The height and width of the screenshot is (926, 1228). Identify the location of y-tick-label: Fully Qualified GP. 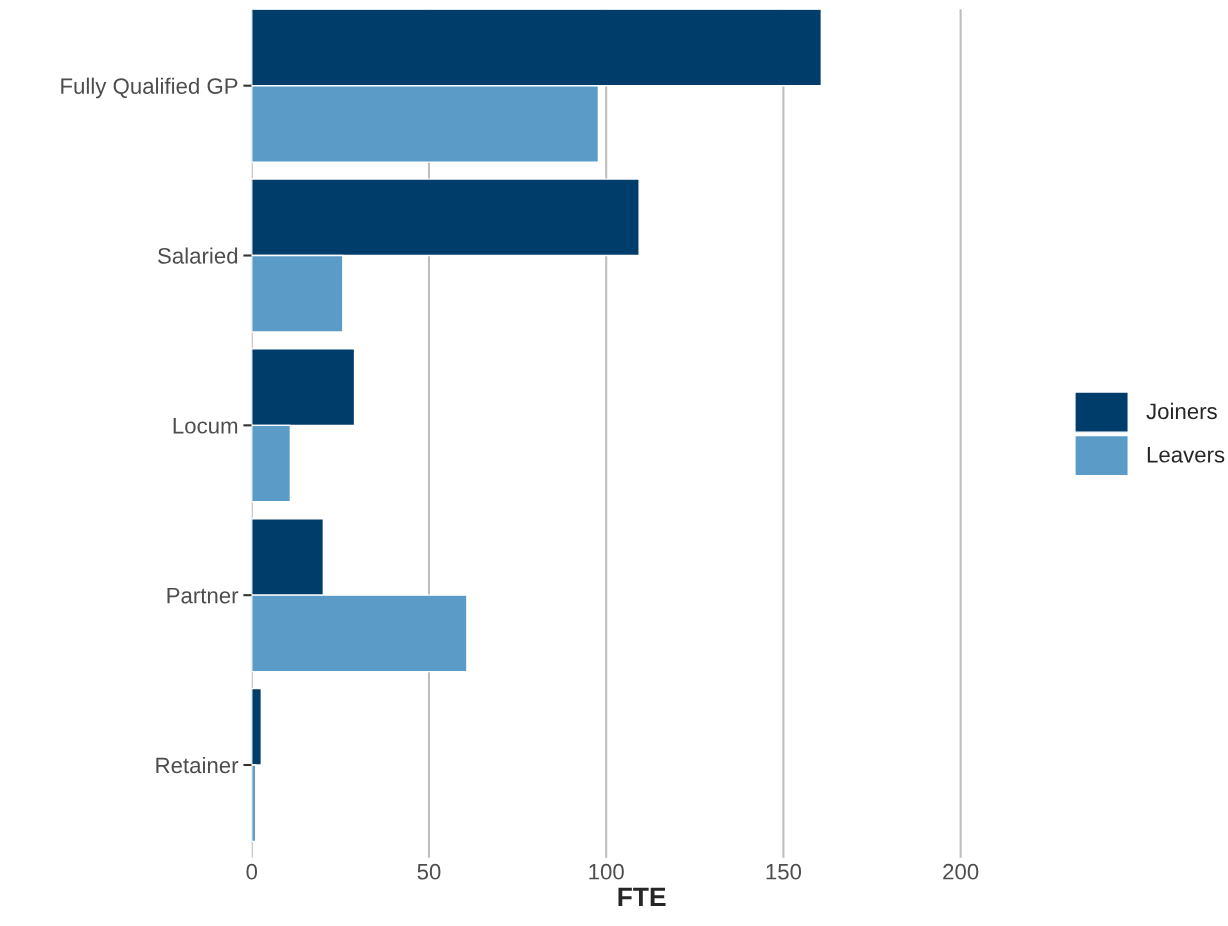
(149, 88).